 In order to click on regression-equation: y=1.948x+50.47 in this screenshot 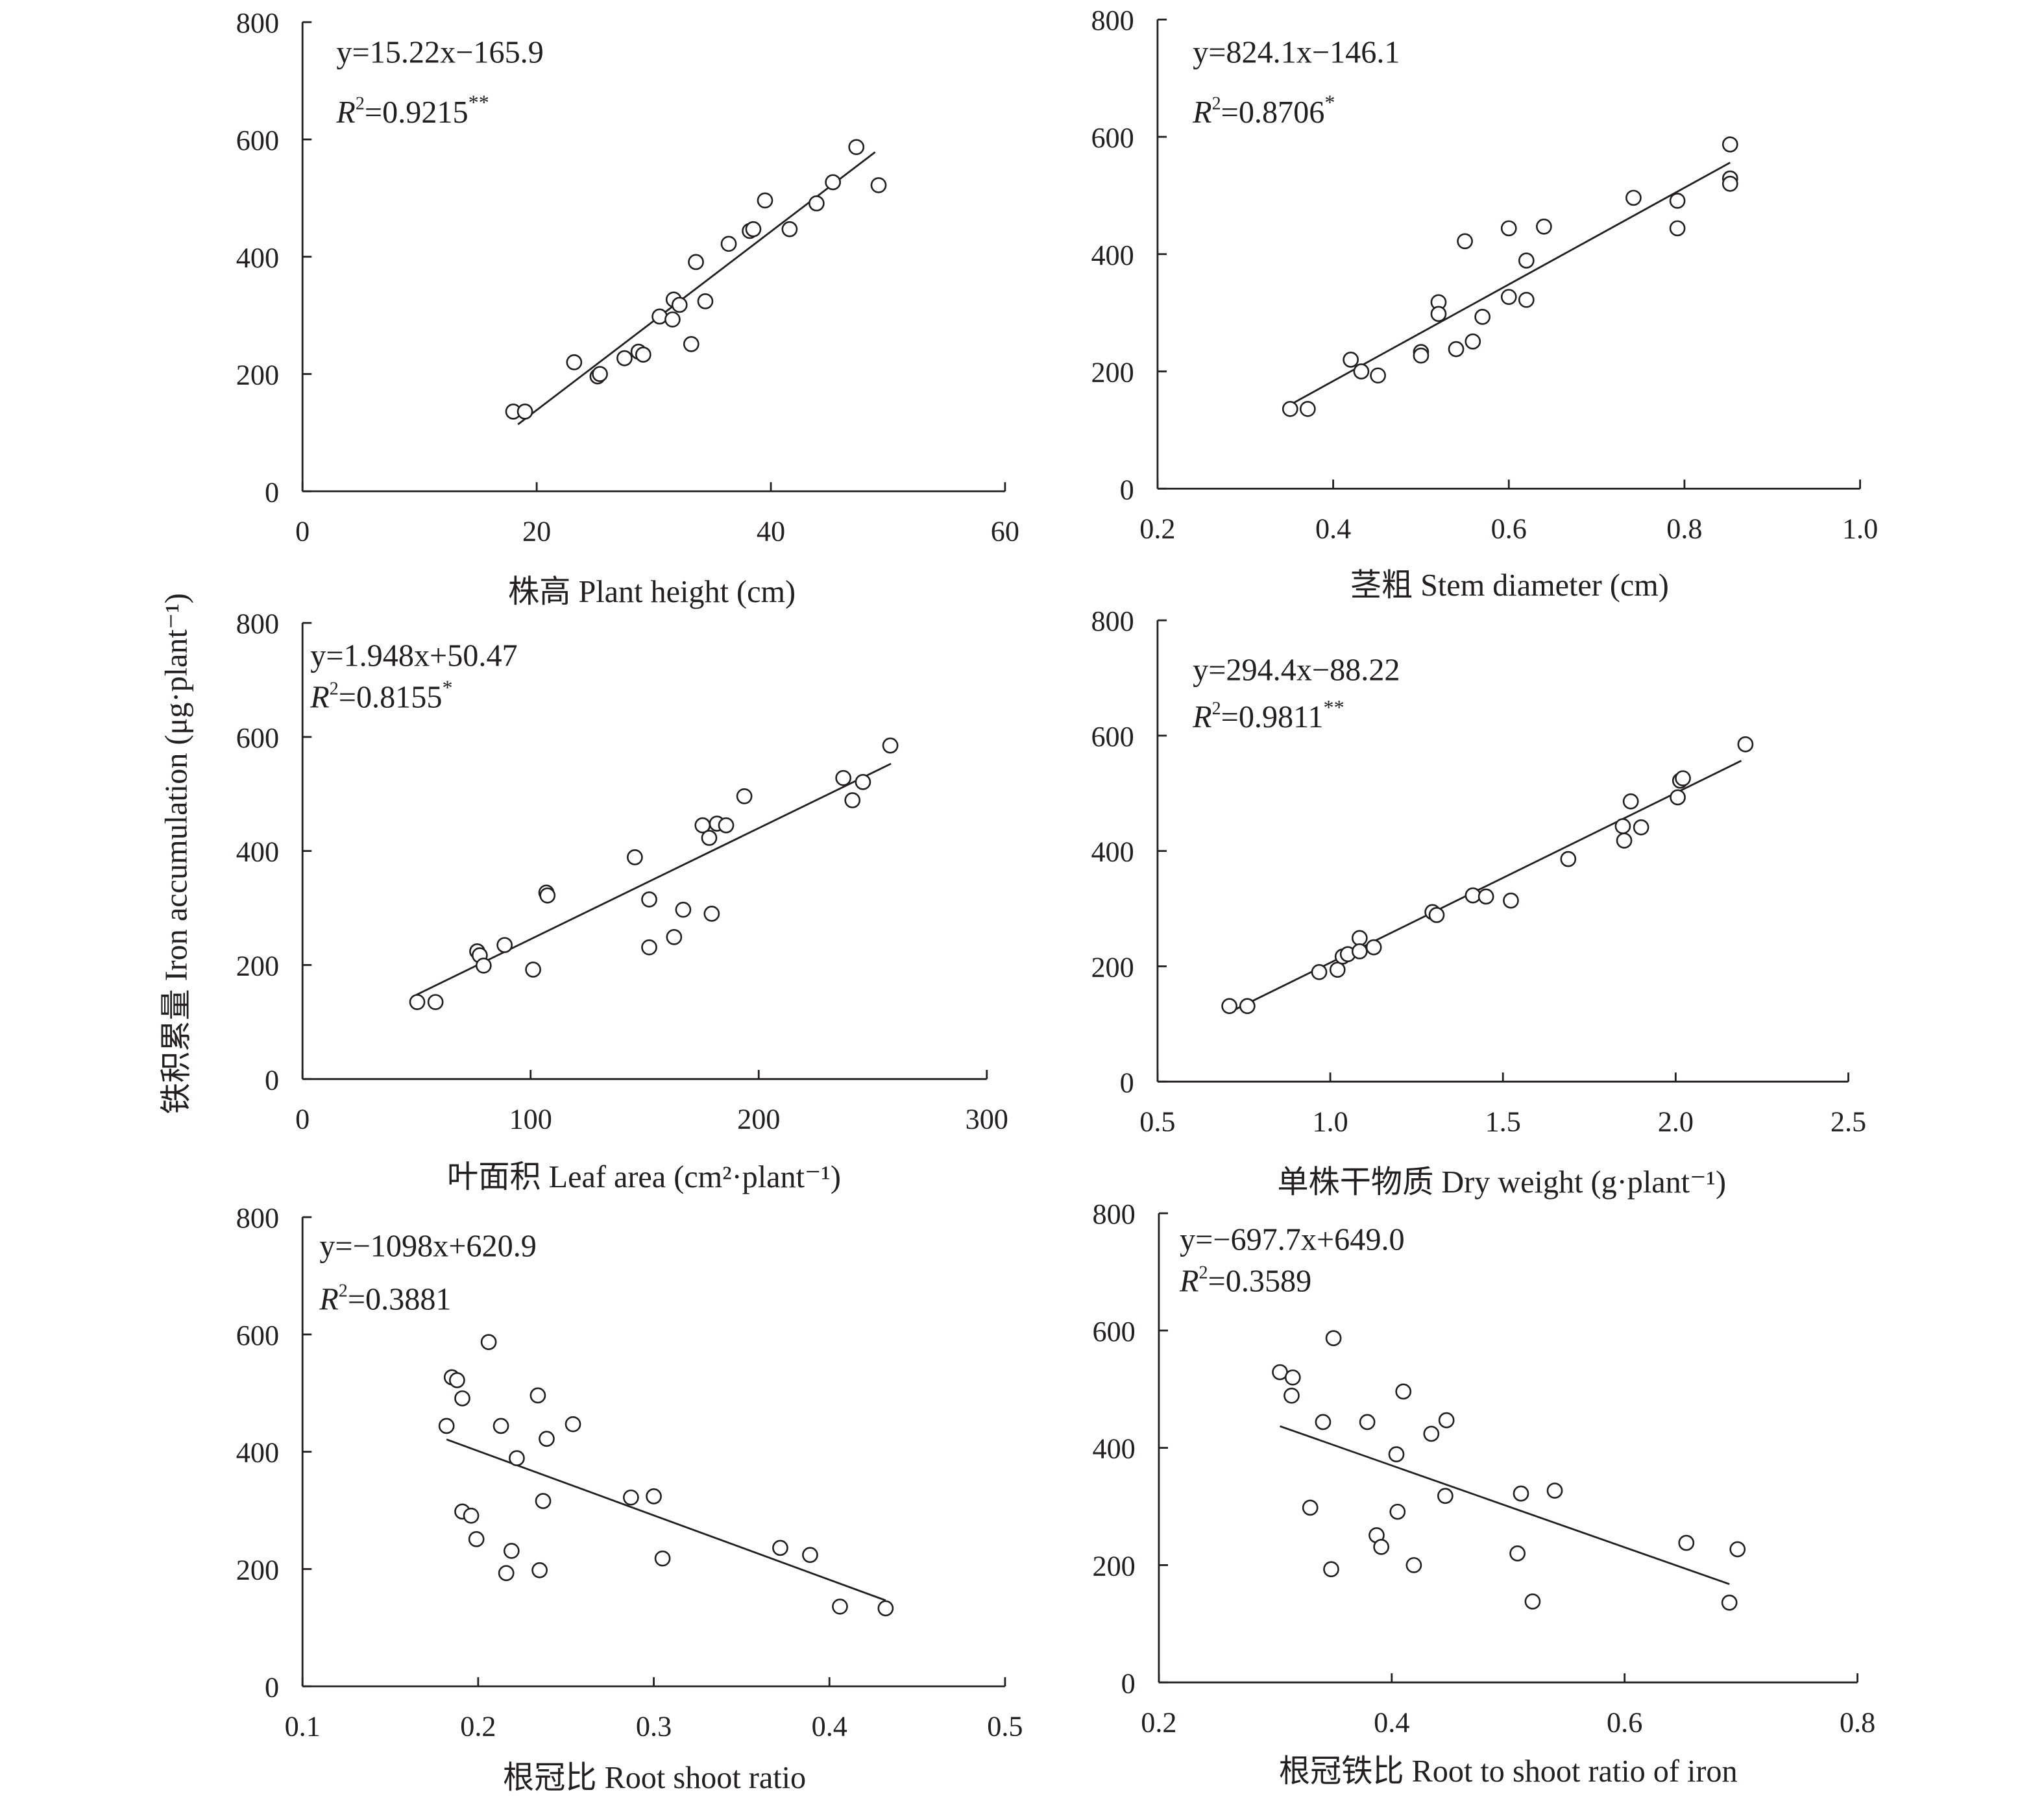, I will do `click(413, 655)`.